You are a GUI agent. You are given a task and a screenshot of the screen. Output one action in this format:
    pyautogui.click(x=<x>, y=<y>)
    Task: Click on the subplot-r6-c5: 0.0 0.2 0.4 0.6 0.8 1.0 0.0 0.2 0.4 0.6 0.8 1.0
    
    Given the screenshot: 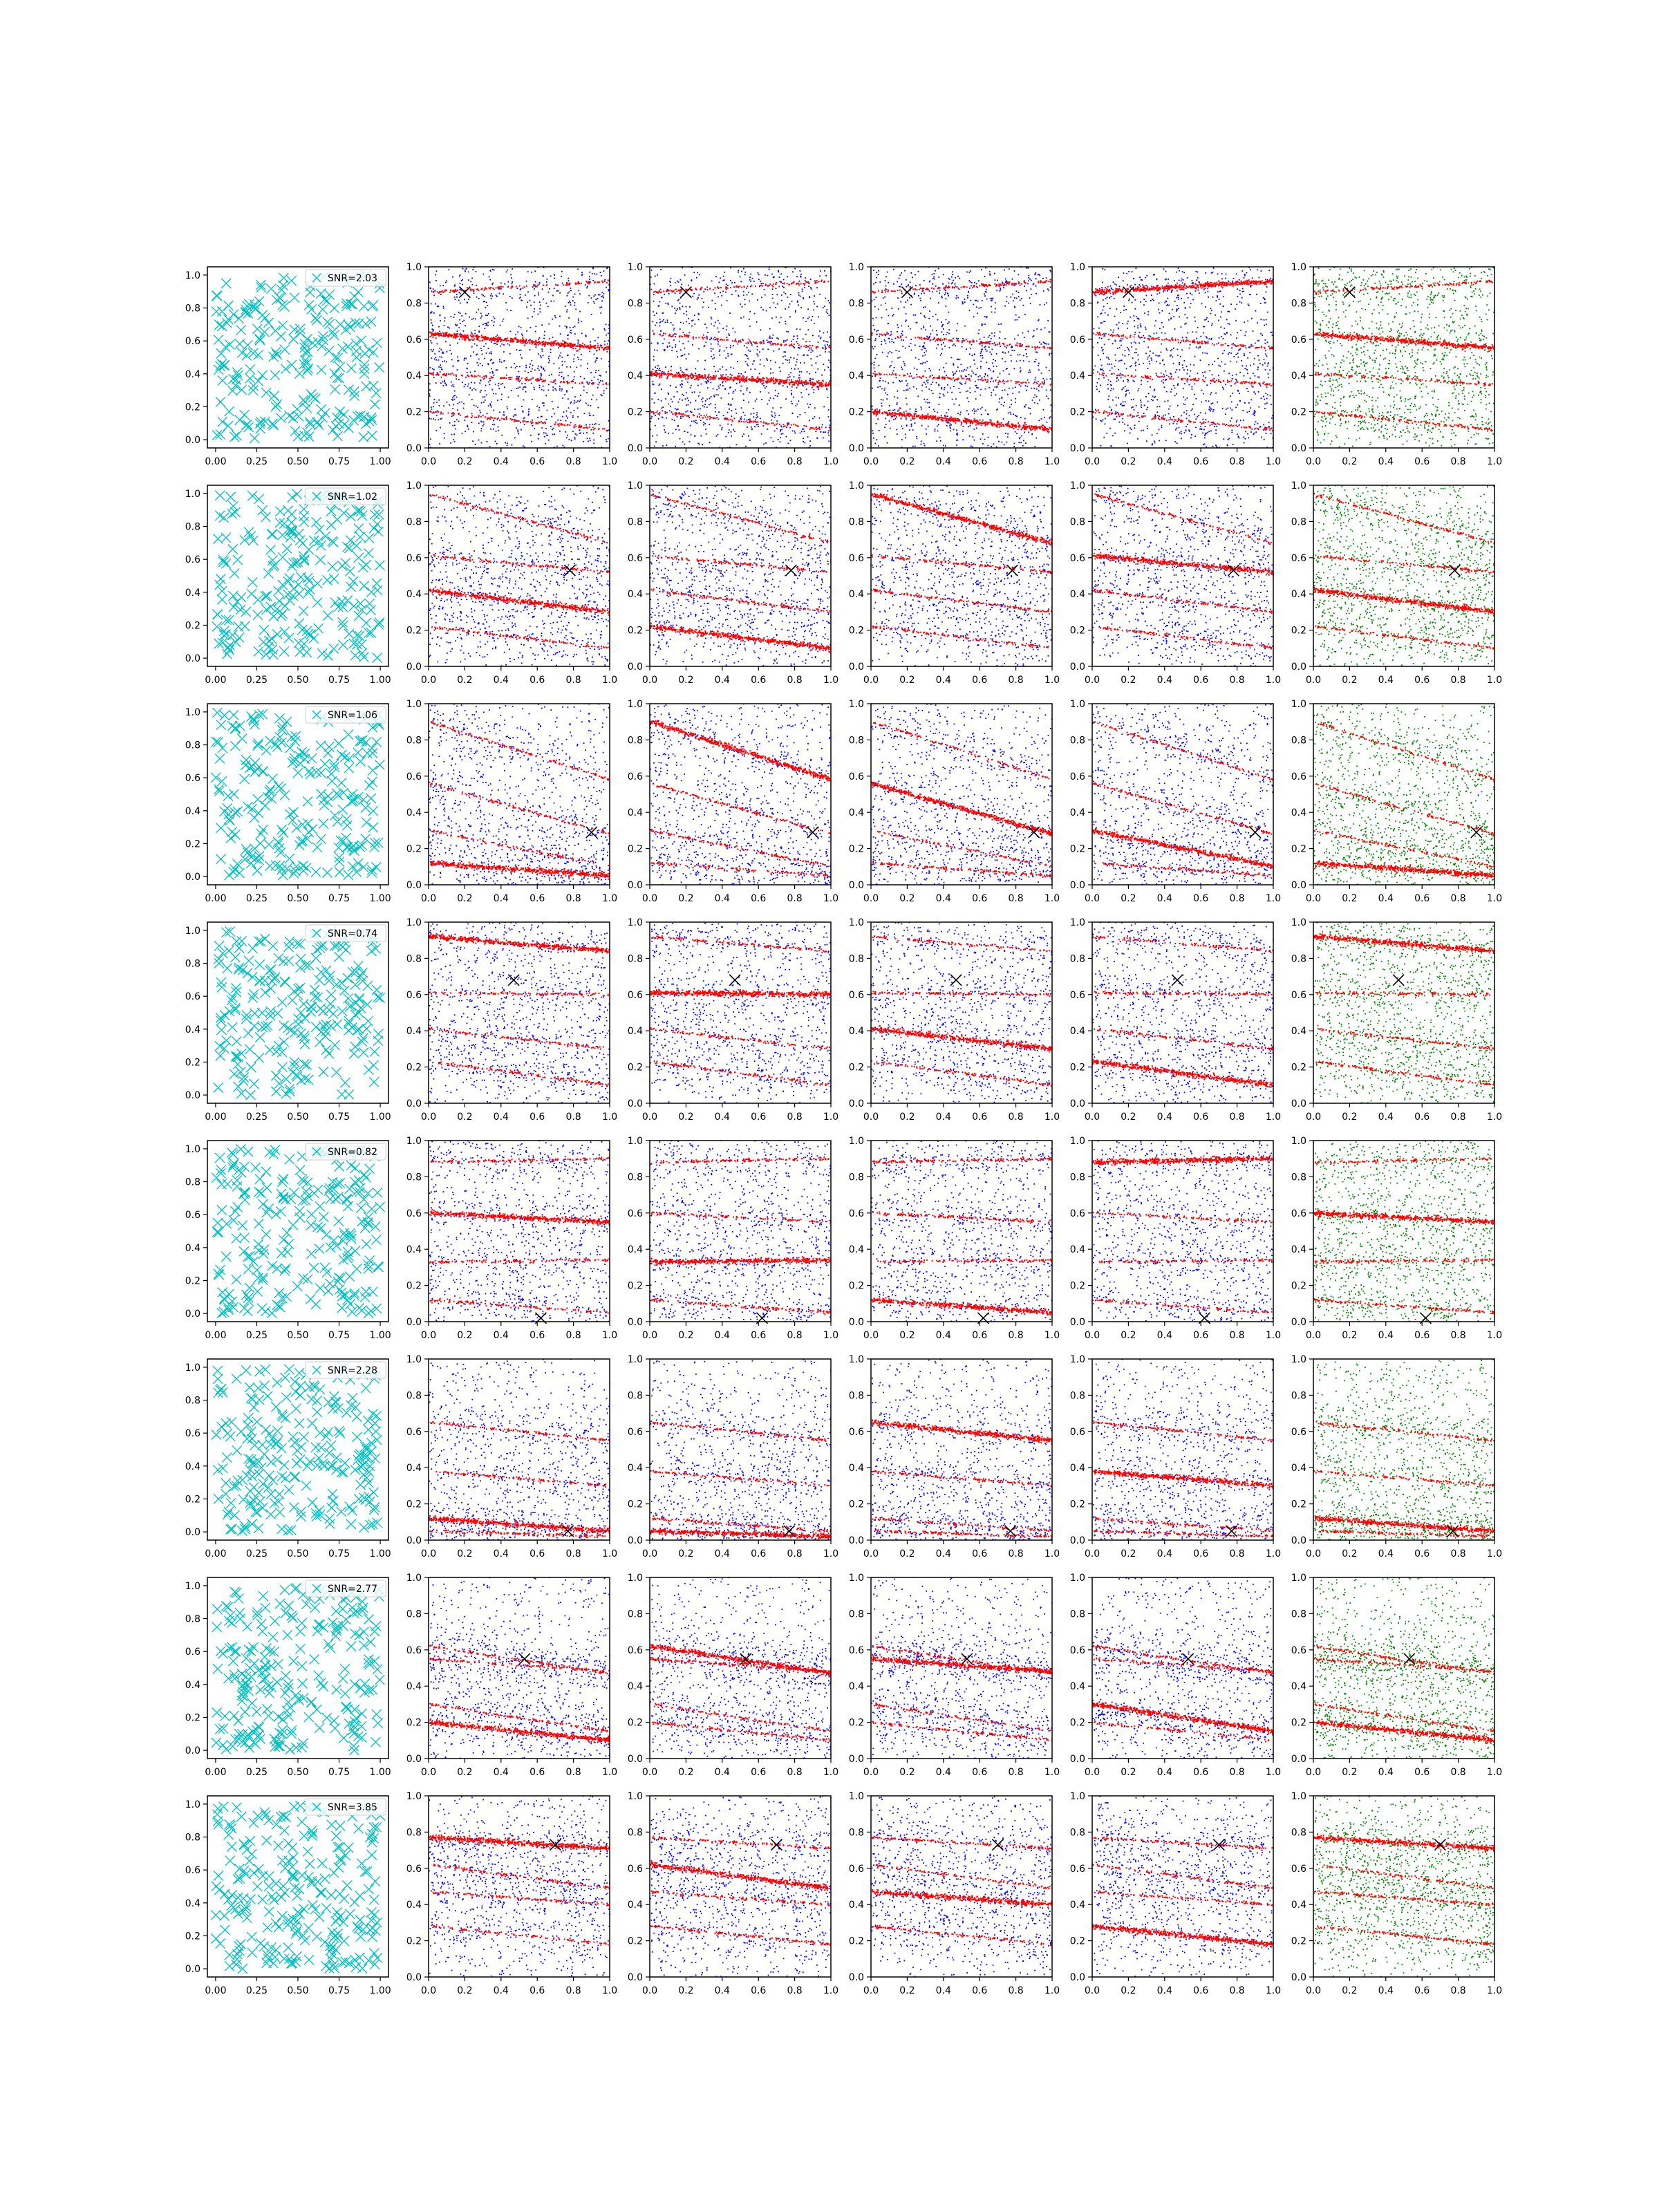 What is the action you would take?
    pyautogui.click(x=1175, y=1456)
    